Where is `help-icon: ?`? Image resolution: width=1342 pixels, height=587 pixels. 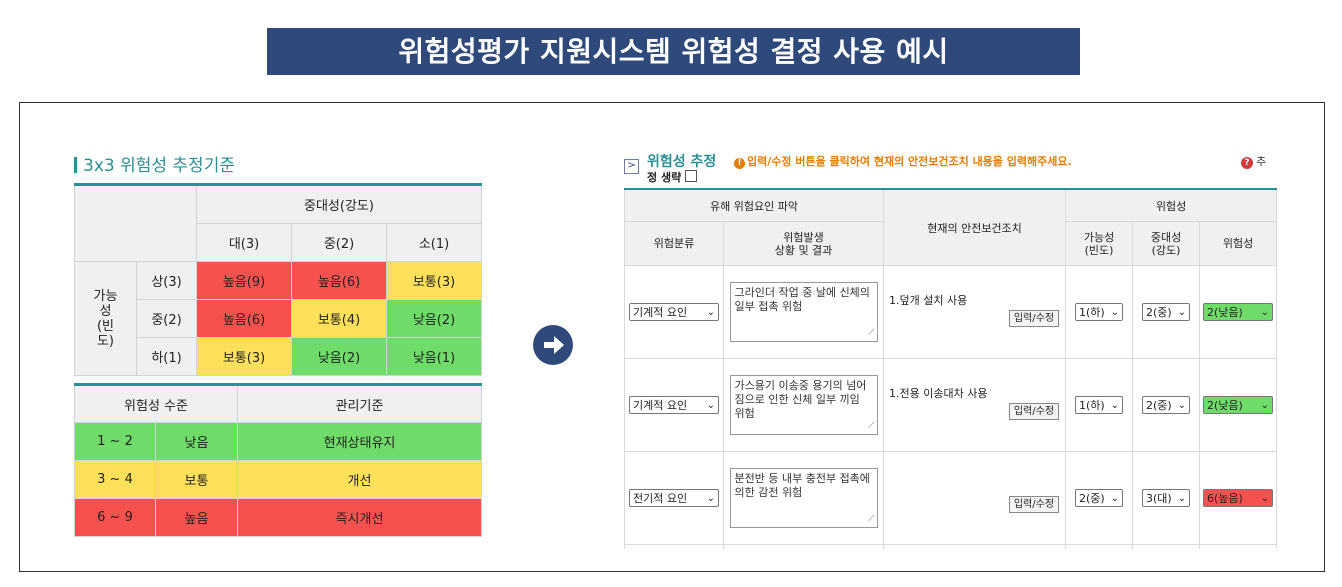 help-icon: ? is located at coordinates (1247, 163).